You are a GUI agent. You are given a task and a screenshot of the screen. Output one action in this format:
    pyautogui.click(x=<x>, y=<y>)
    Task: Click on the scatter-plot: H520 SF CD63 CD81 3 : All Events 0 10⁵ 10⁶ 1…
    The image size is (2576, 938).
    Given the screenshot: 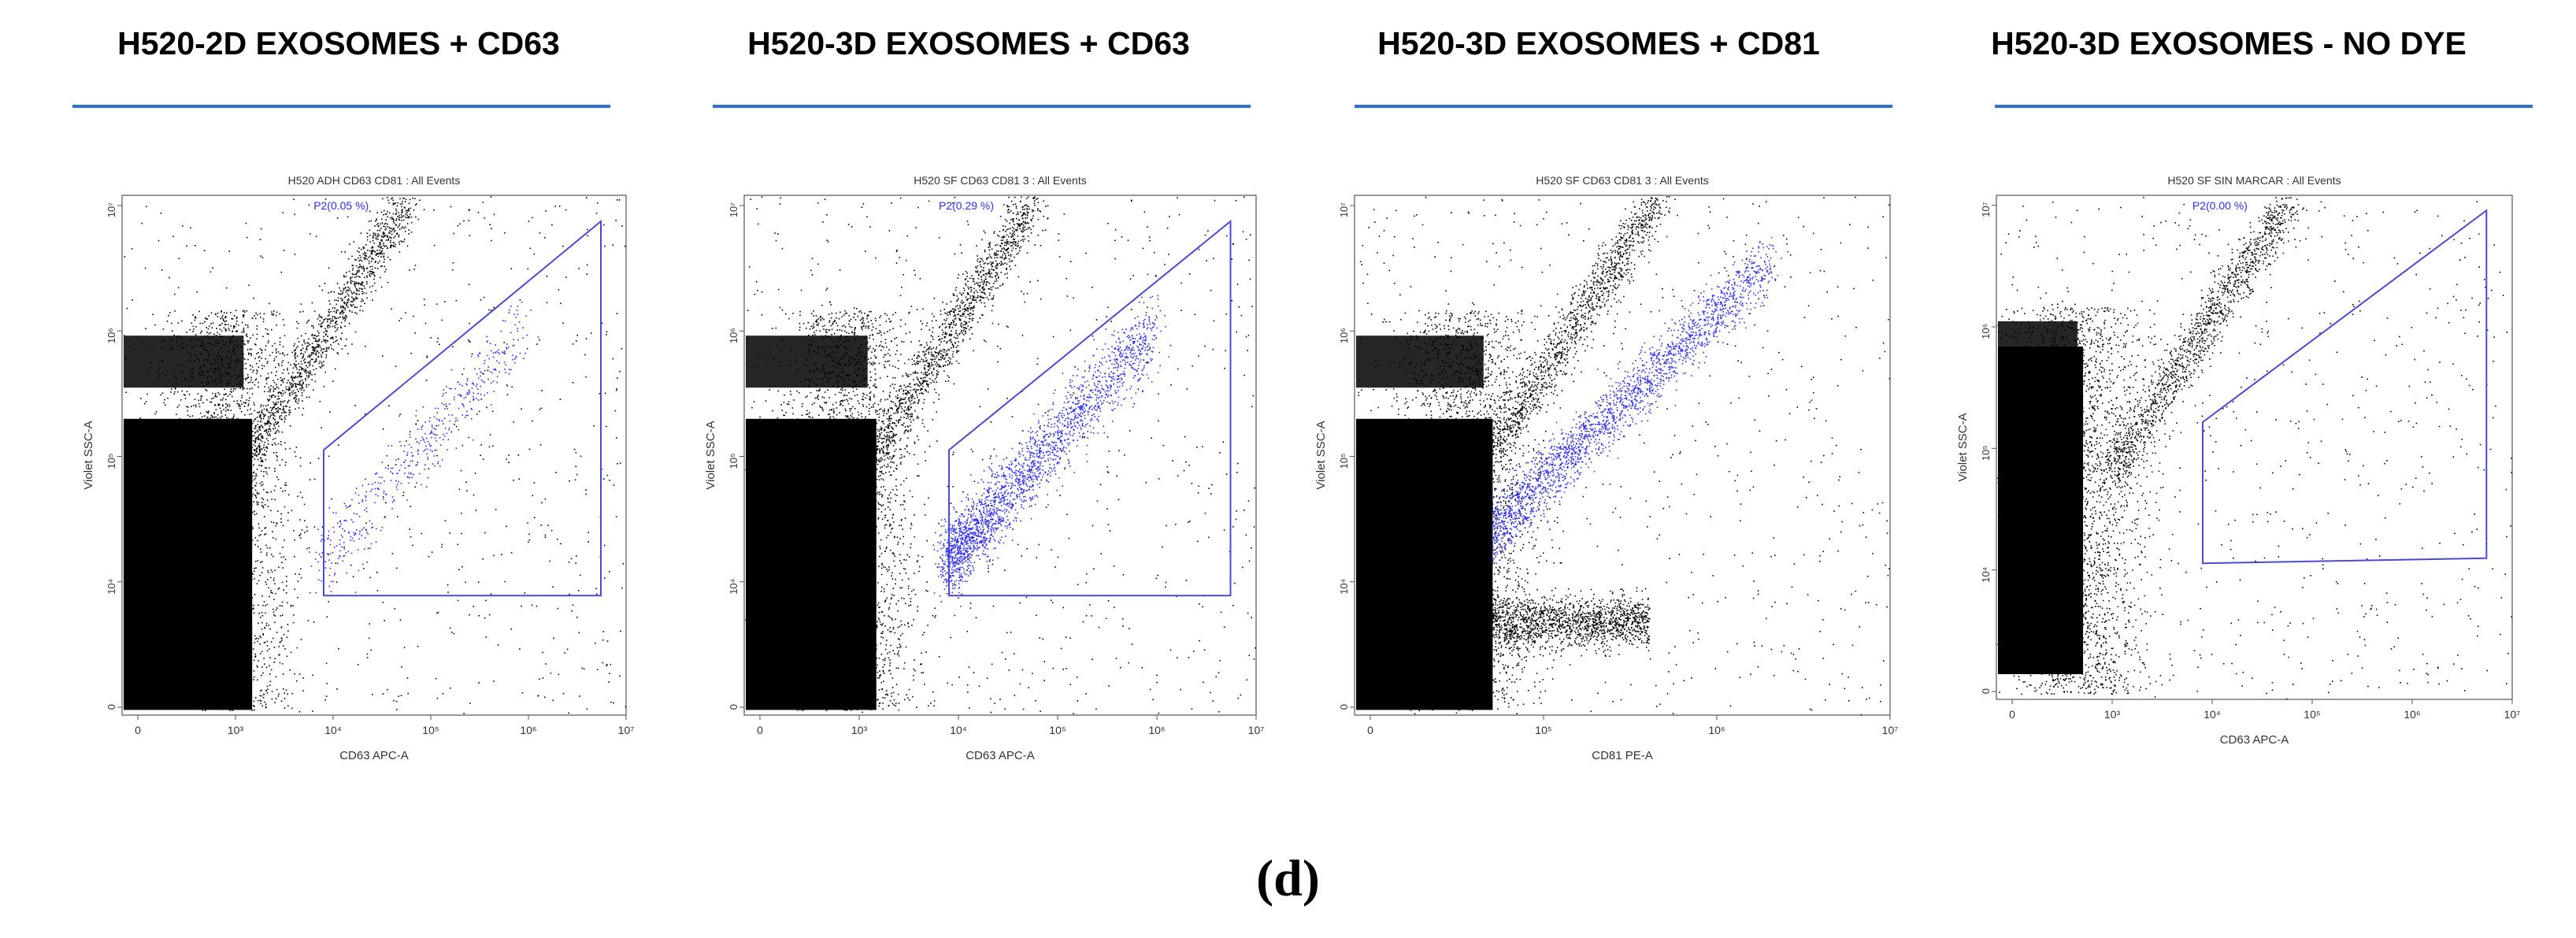 What is the action you would take?
    pyautogui.click(x=1606, y=468)
    